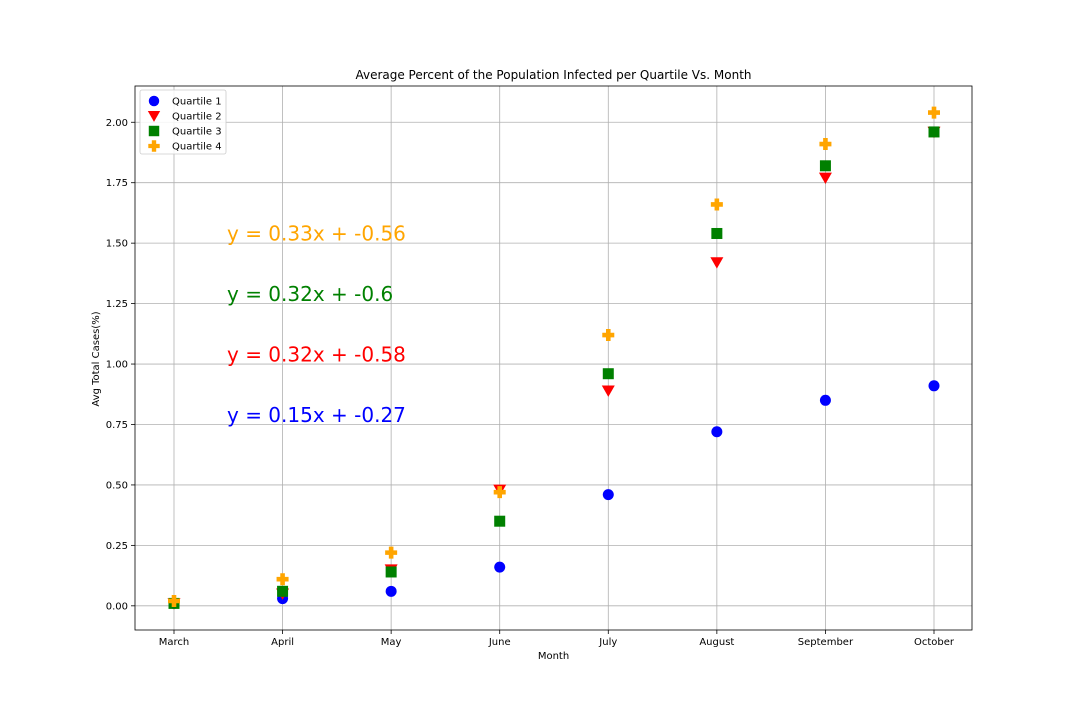 The image size is (1080, 720). I want to click on x-tick-label: October, so click(934, 642).